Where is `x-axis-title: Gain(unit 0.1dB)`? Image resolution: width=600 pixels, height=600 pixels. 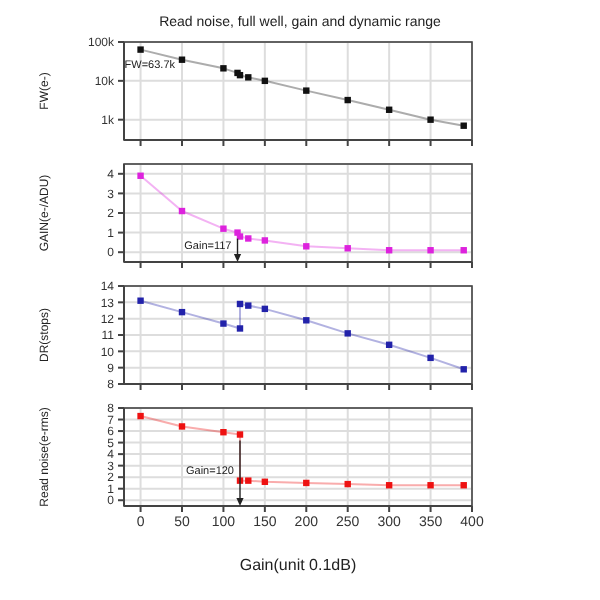 x-axis-title: Gain(unit 0.1dB) is located at coordinates (298, 565).